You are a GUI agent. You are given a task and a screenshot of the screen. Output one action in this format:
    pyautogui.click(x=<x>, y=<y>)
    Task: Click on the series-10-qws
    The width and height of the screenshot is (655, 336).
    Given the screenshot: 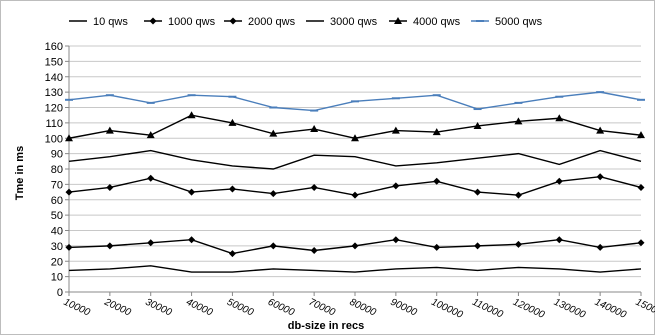 What is the action you would take?
    pyautogui.click(x=355, y=269)
    